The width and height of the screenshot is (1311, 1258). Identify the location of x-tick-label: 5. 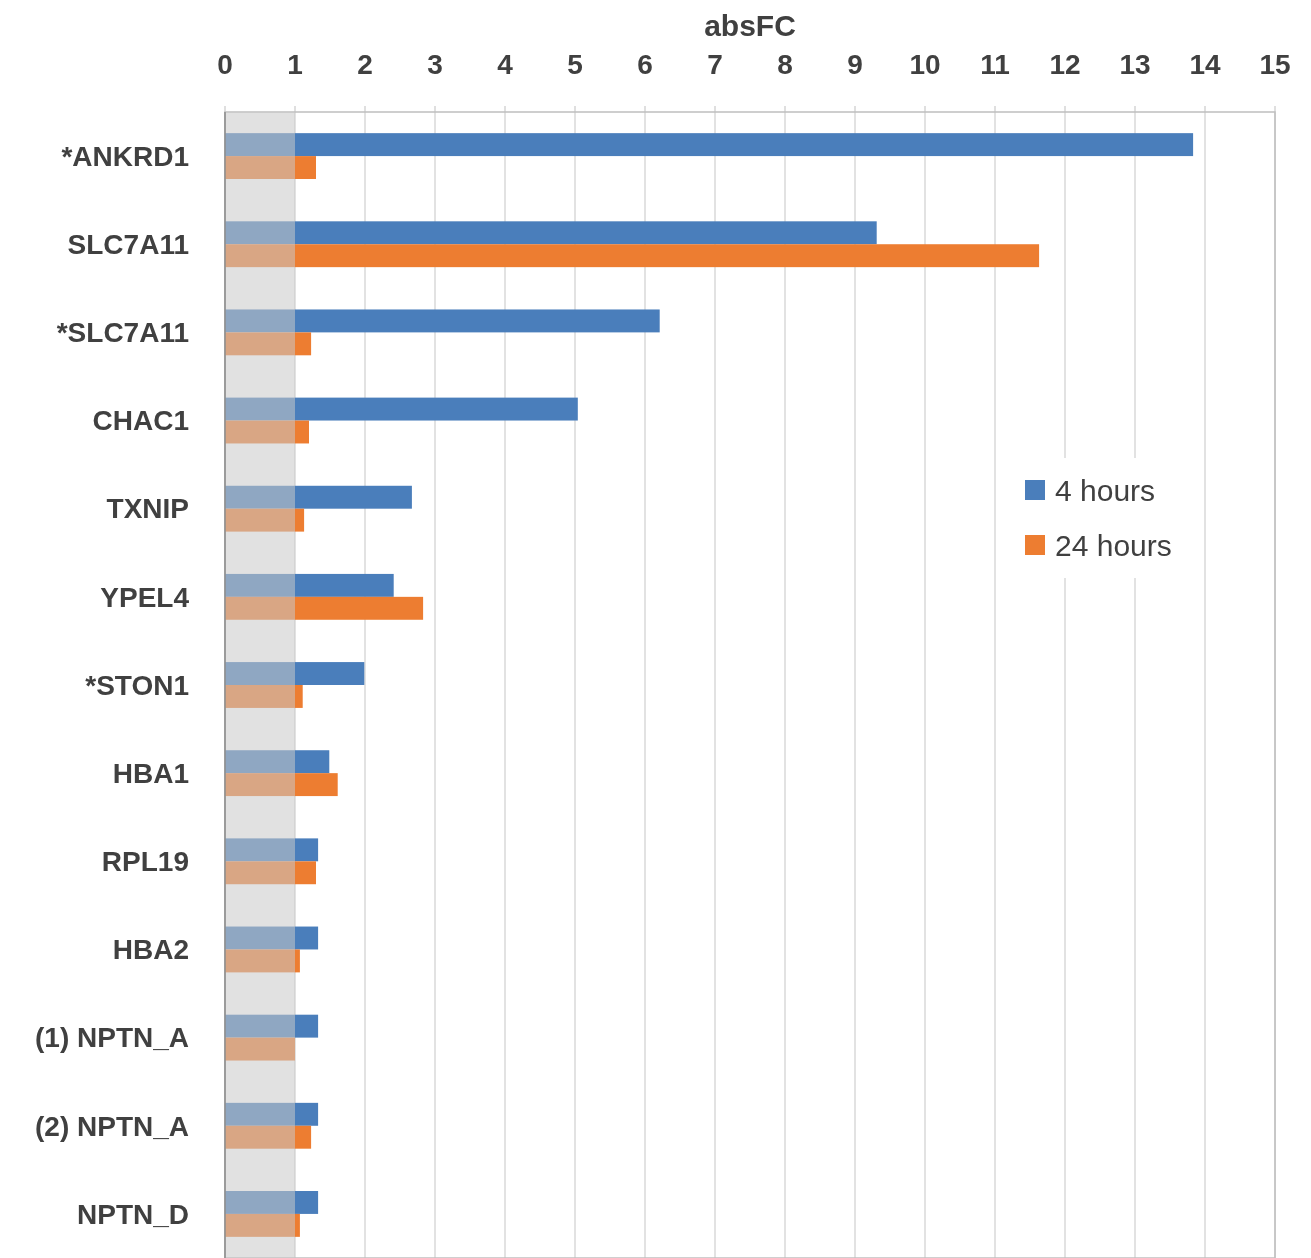
(575, 64).